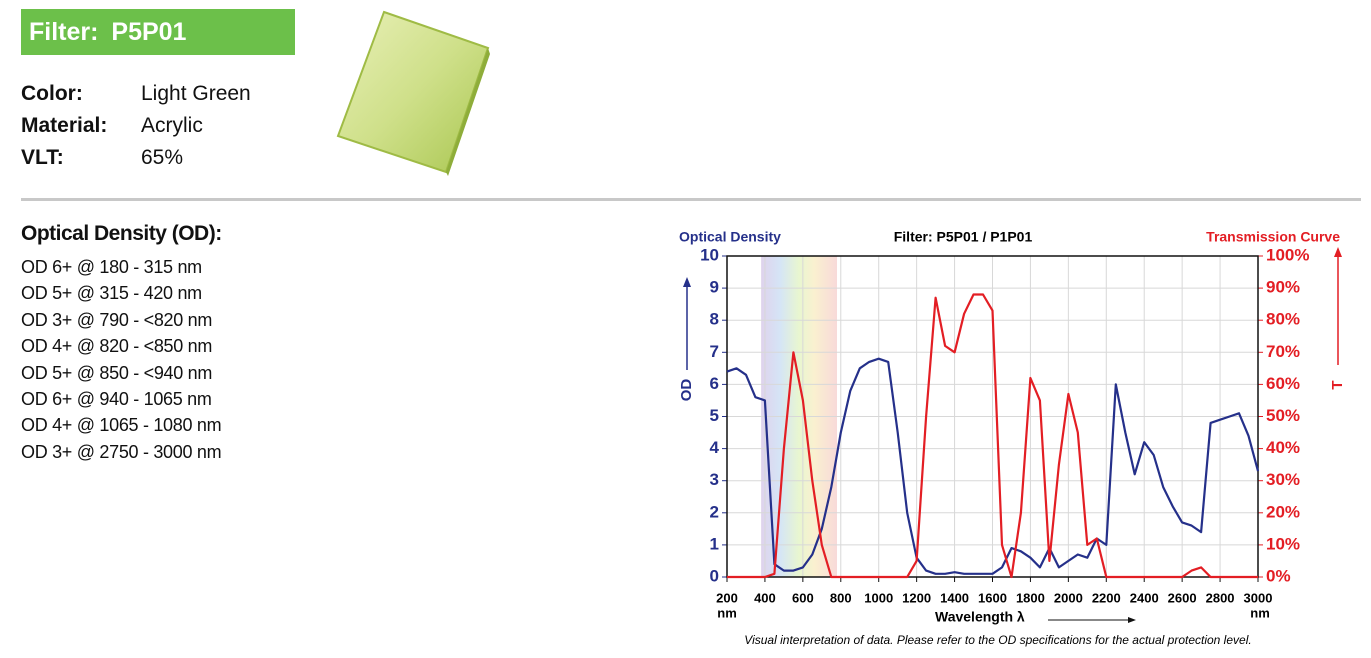 The image size is (1371, 658). What do you see at coordinates (1182, 597) in the screenshot?
I see `x-tick-label: 2600` at bounding box center [1182, 597].